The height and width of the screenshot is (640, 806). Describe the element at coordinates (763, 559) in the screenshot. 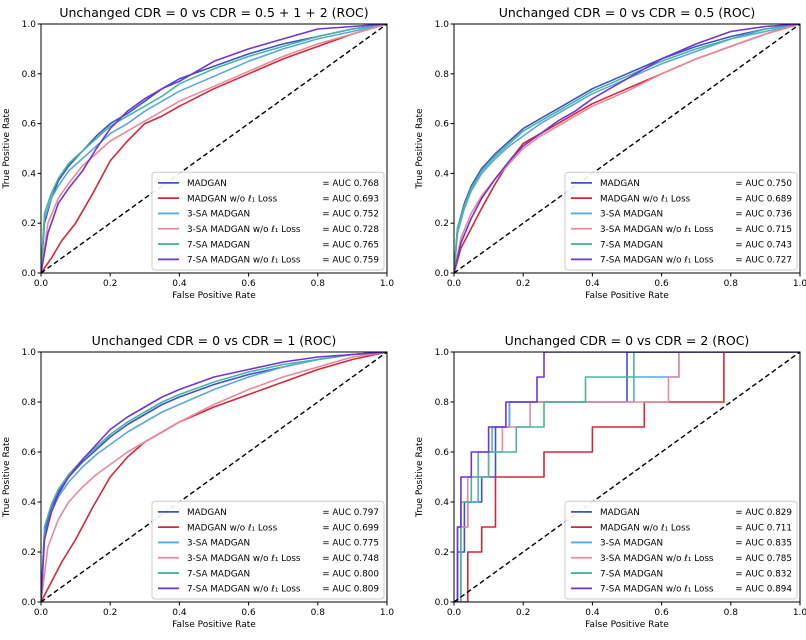

I see `legend-auc: = AUC 0.785` at that location.